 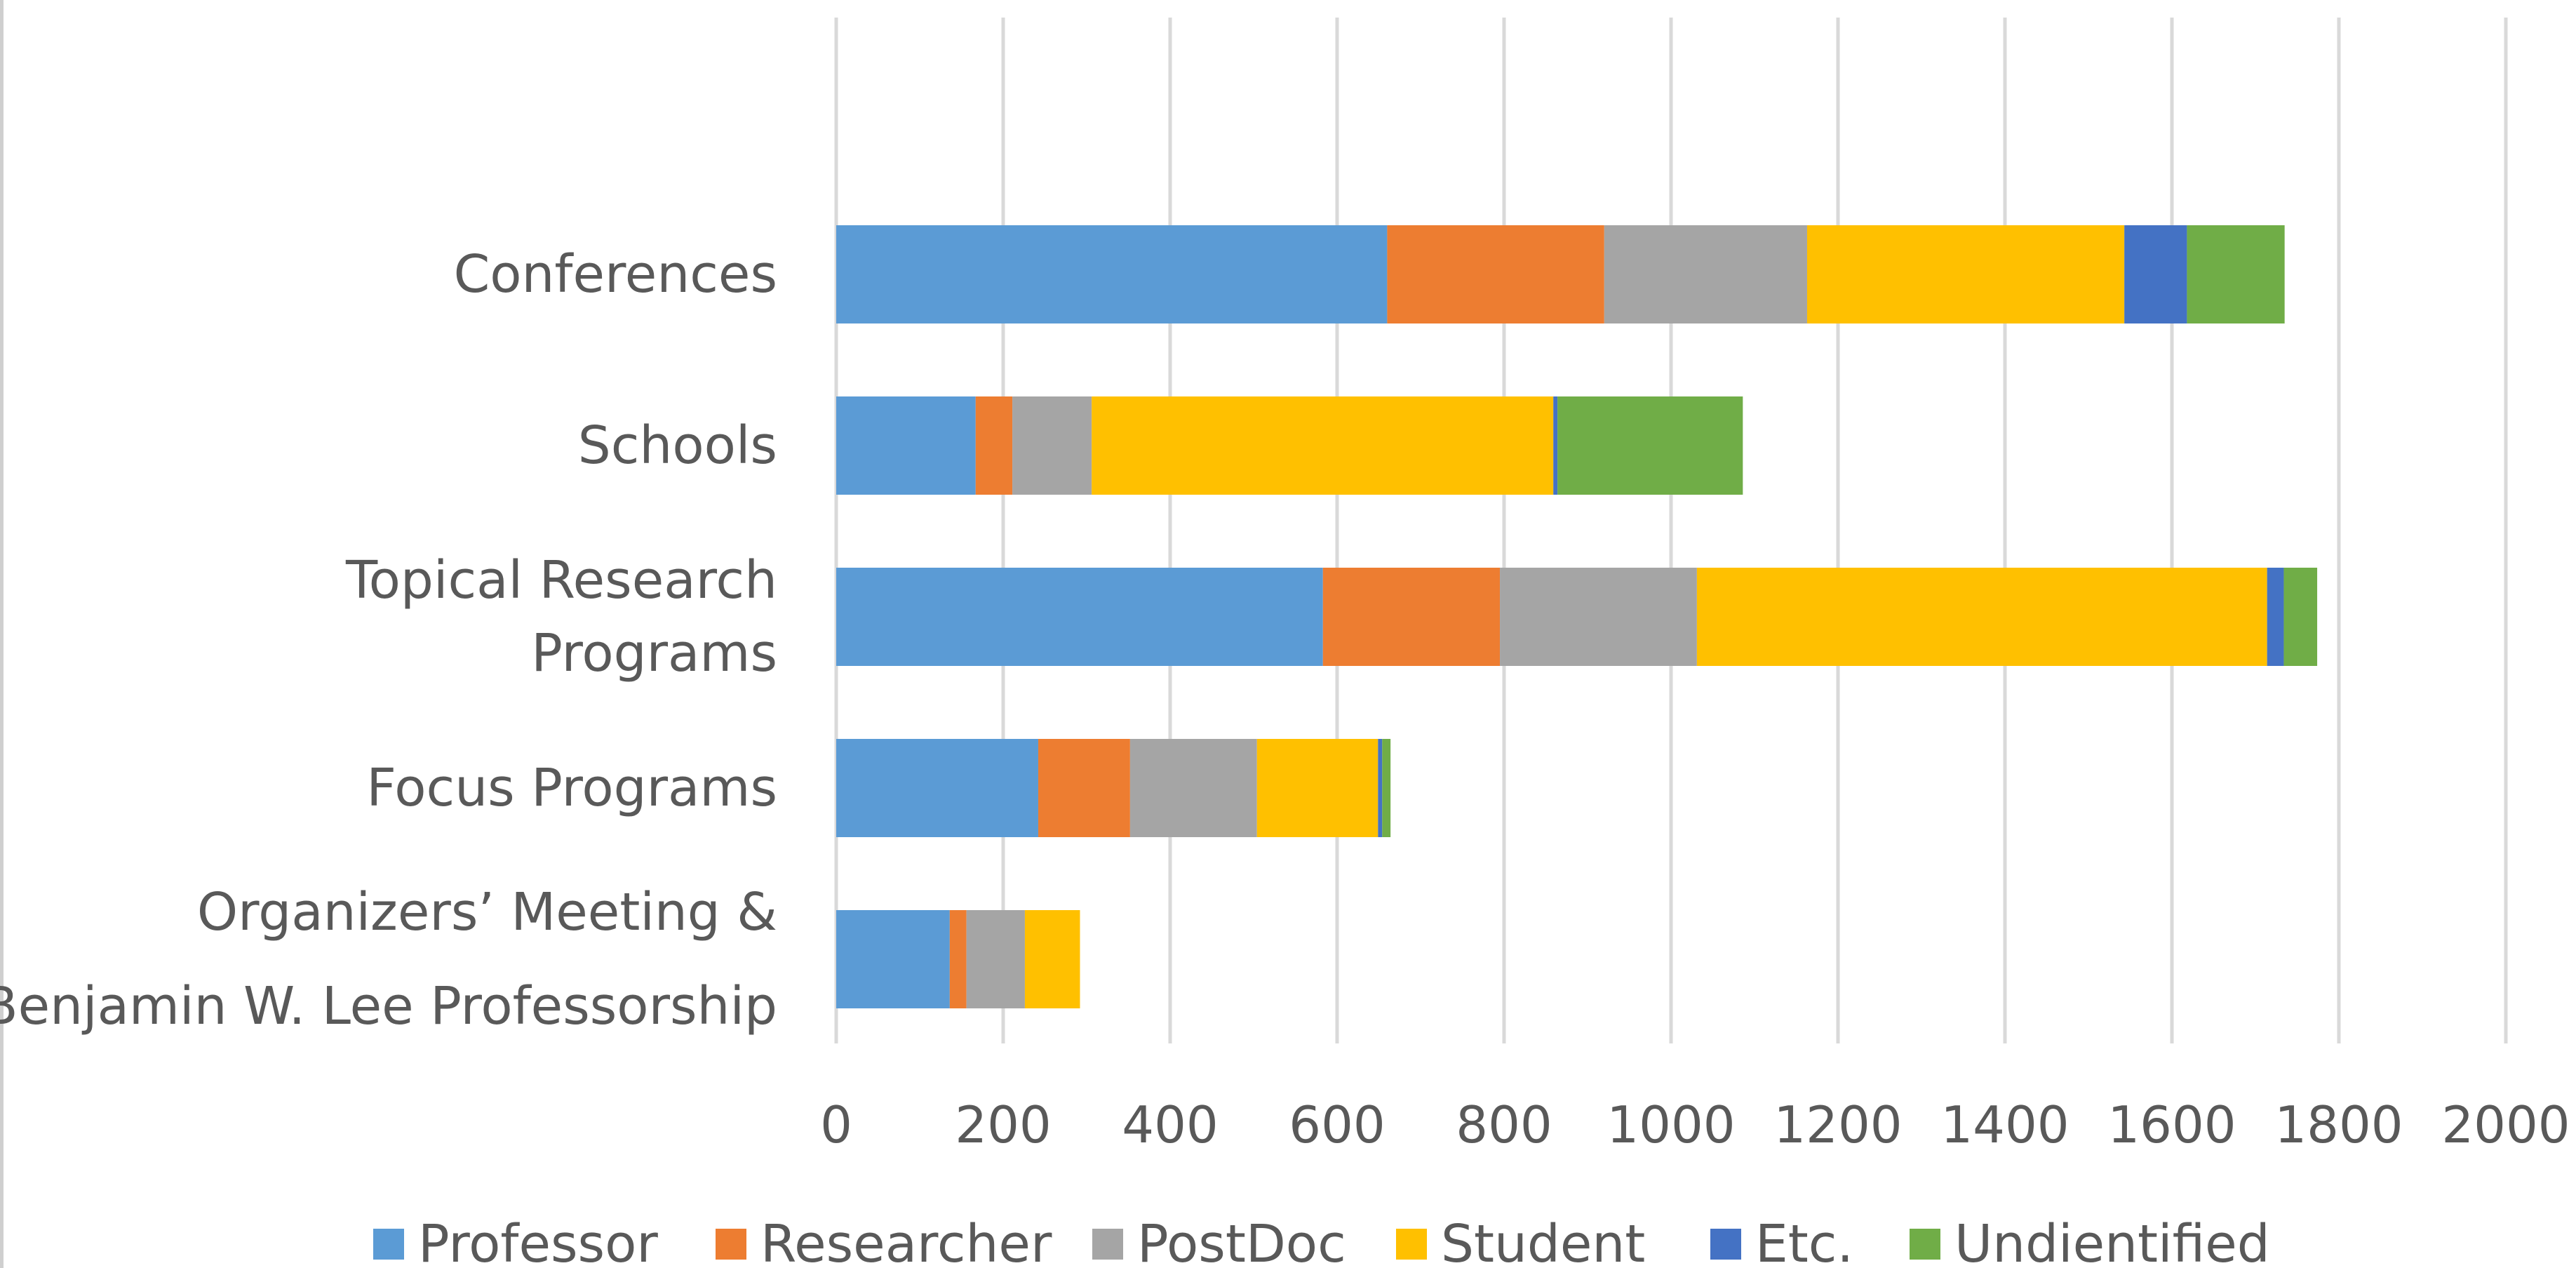 What do you see at coordinates (615, 274) in the screenshot?
I see `category-label: Conferences` at bounding box center [615, 274].